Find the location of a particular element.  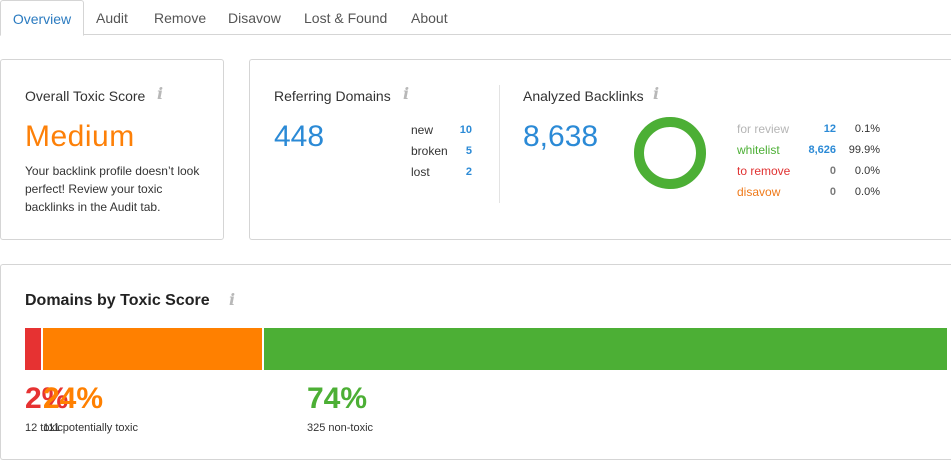

donut-whitelist-arc is located at coordinates (670, 153).